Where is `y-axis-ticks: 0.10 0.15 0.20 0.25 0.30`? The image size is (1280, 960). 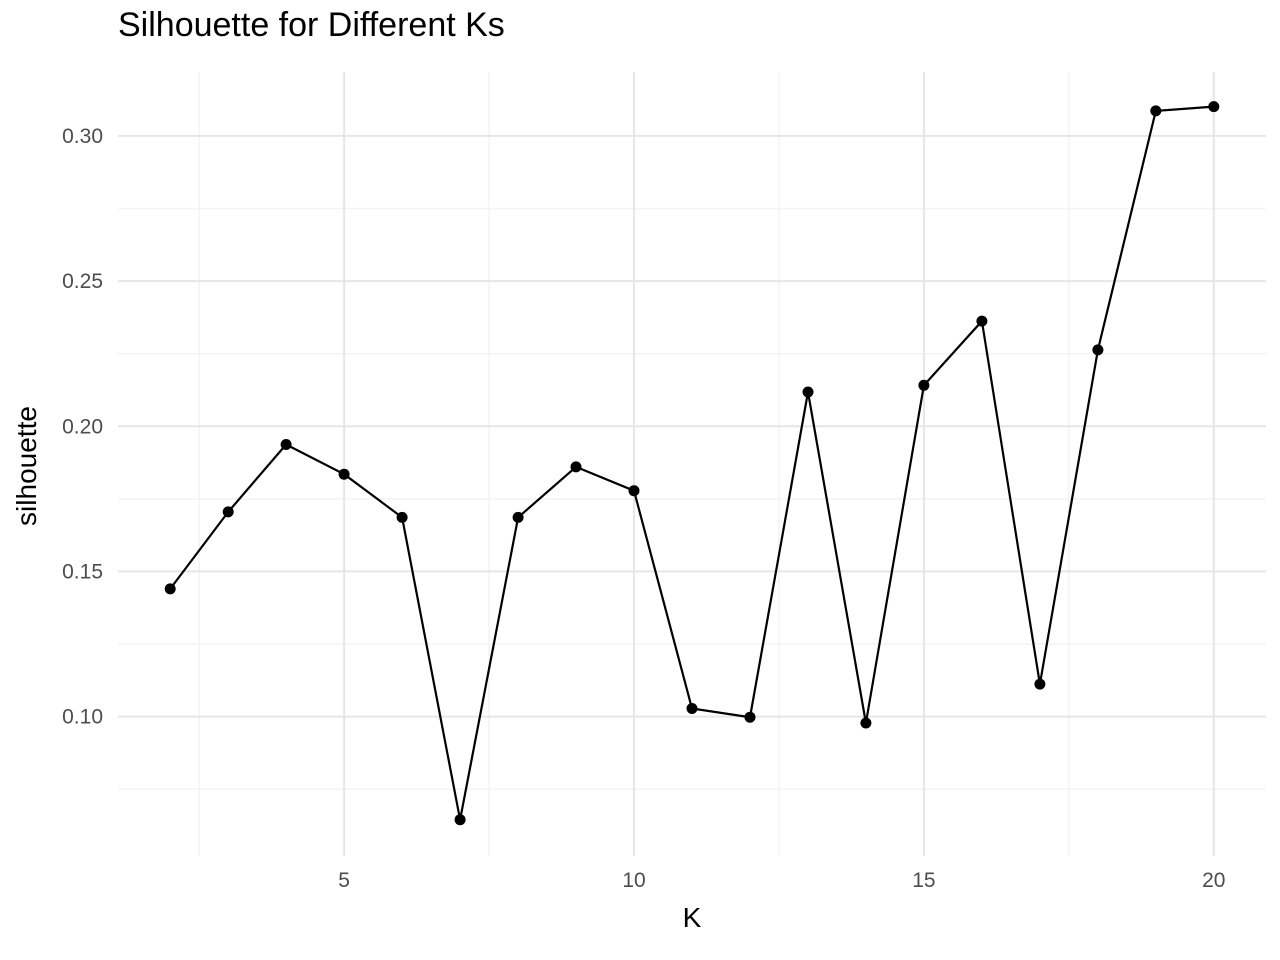 y-axis-ticks: 0.10 0.15 0.20 0.25 0.30 is located at coordinates (82, 427).